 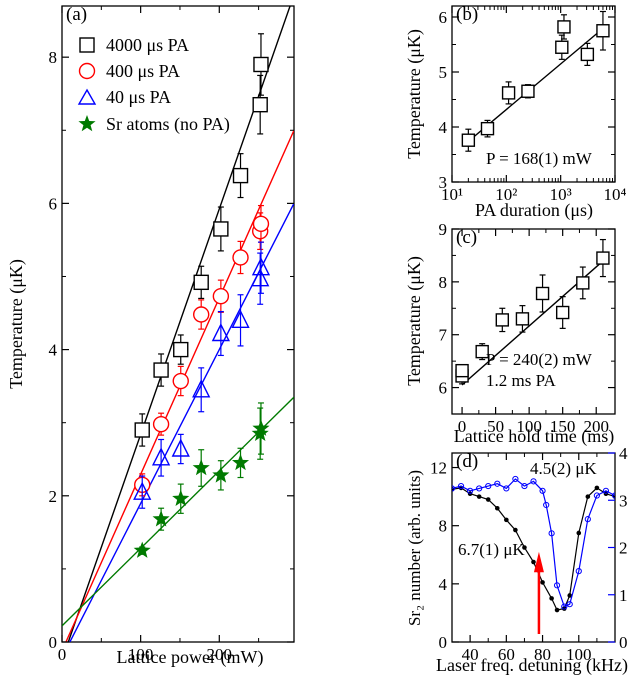 What do you see at coordinates (623, 500) in the screenshot?
I see `right-y-tick-label: 3` at bounding box center [623, 500].